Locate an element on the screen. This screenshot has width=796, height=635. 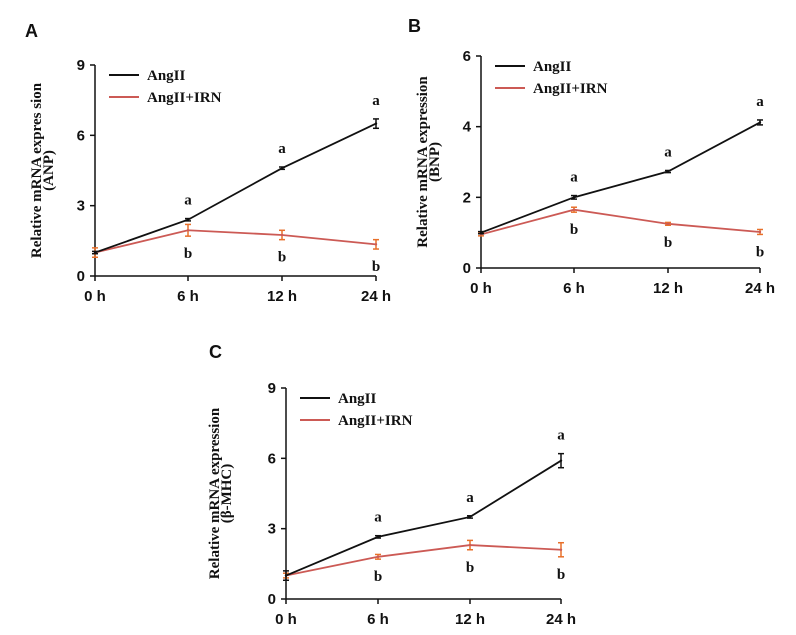
y-axis-label: (BNP) is located at coordinates (435, 162).